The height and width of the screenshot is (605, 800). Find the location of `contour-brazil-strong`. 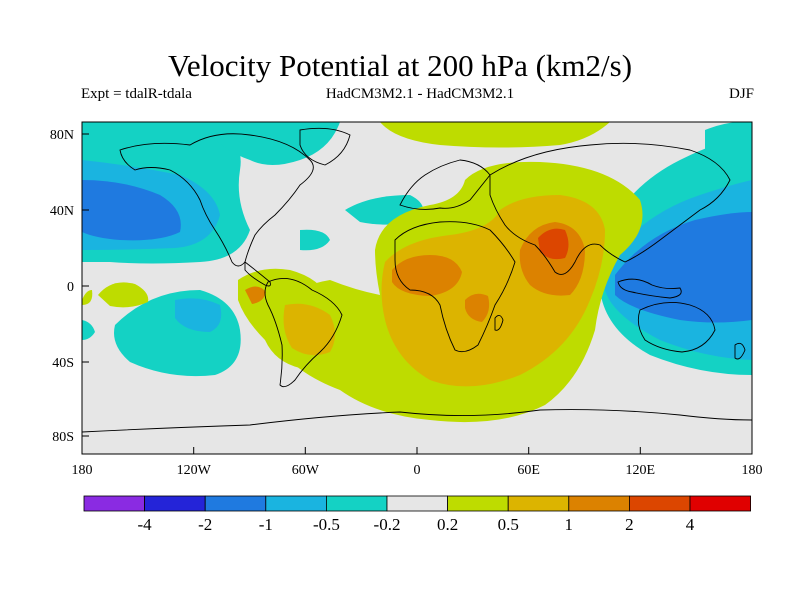

contour-brazil-strong is located at coordinates (255, 295).